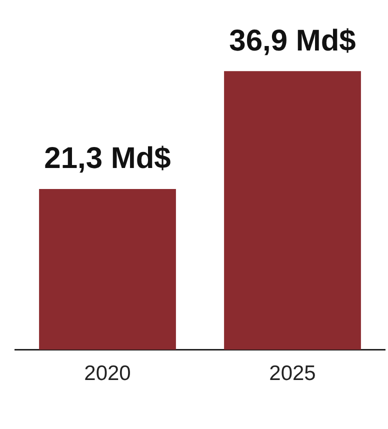  Describe the element at coordinates (292, 41) in the screenshot. I see `data-label: 36,9 Md$` at that location.